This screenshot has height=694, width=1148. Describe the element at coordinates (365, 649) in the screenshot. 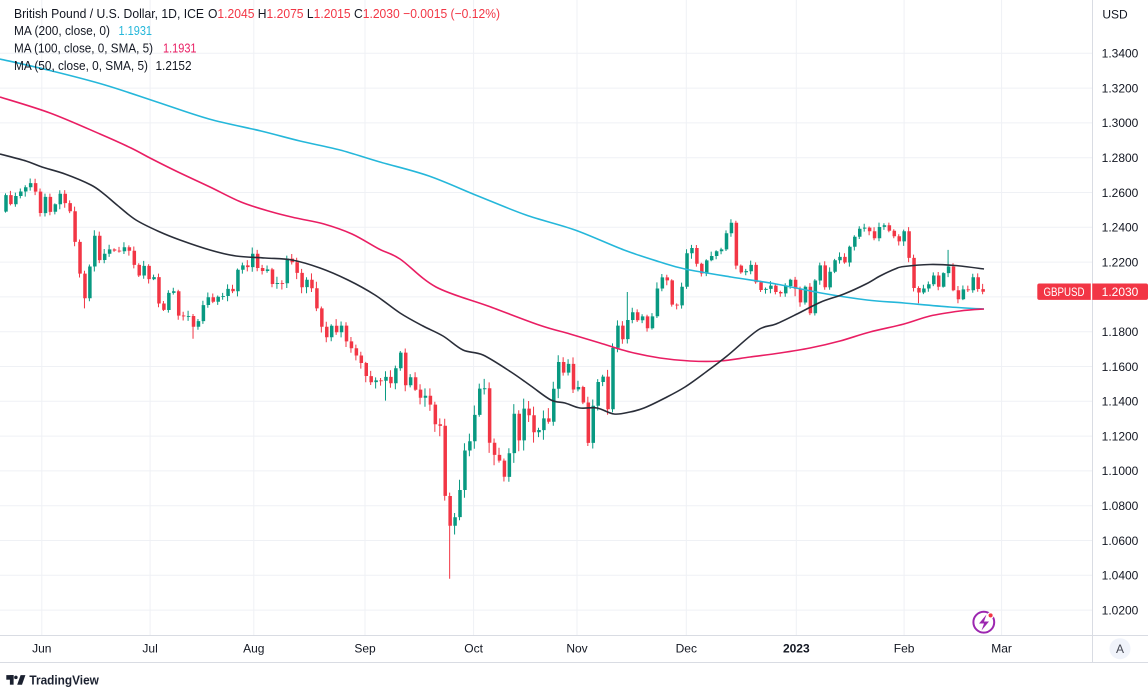

I see `svg-text: Sep` at that location.